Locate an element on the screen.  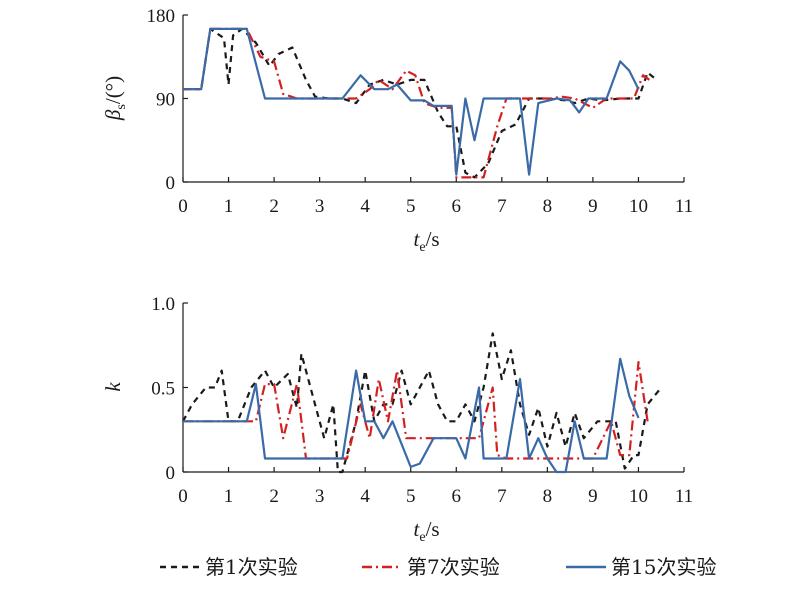
y-tick-label: 90 is located at coordinates (165, 100).